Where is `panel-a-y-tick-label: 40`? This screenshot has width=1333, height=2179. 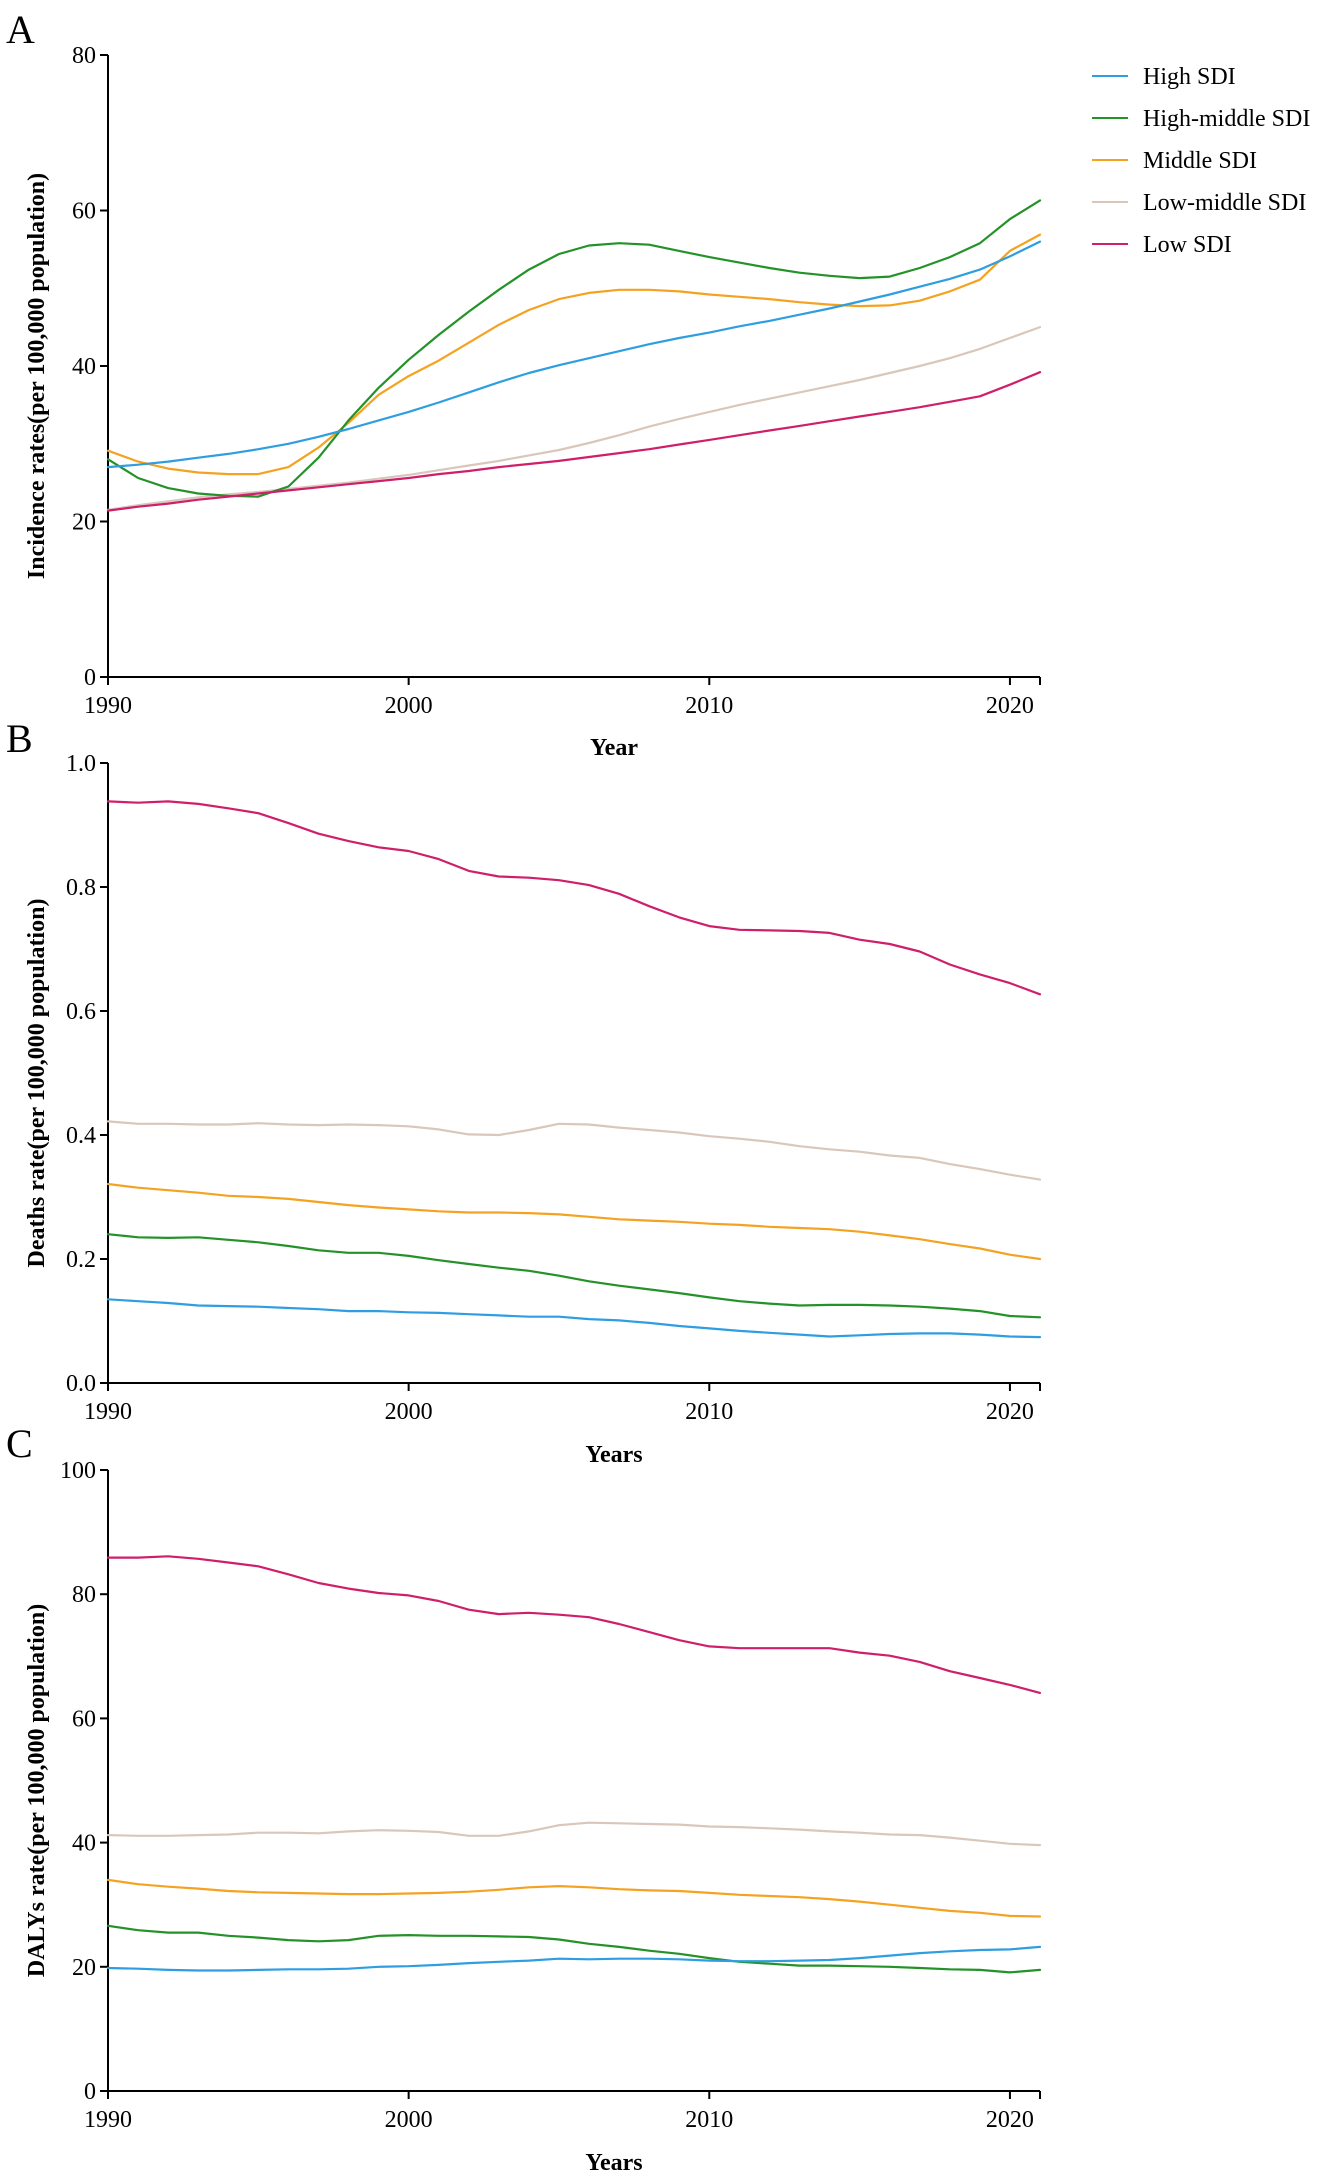
panel-a-y-tick-label: 40 is located at coordinates (84, 367).